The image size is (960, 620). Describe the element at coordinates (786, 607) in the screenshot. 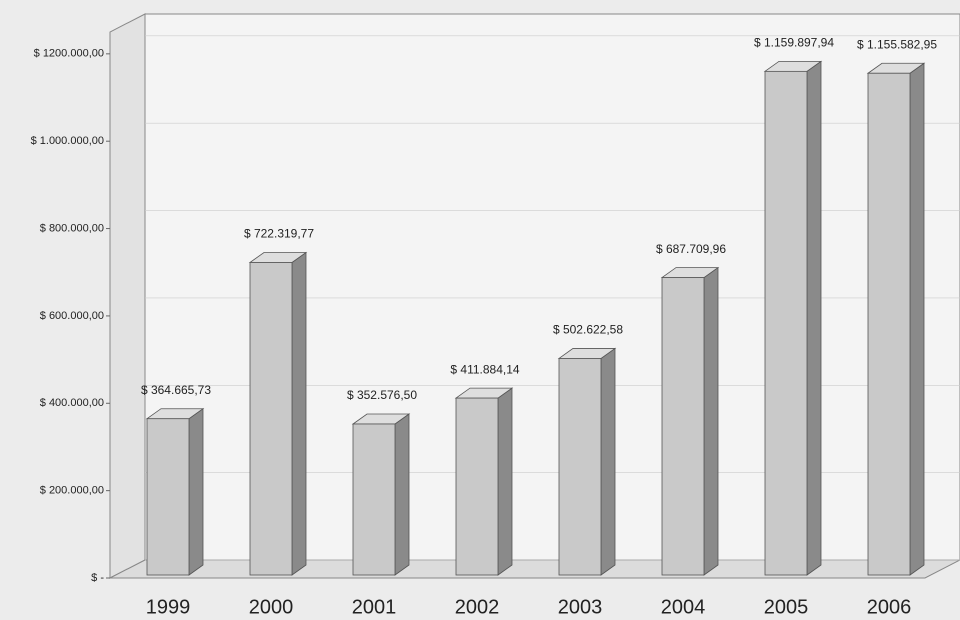

I see `x-tick-label: 2005` at that location.